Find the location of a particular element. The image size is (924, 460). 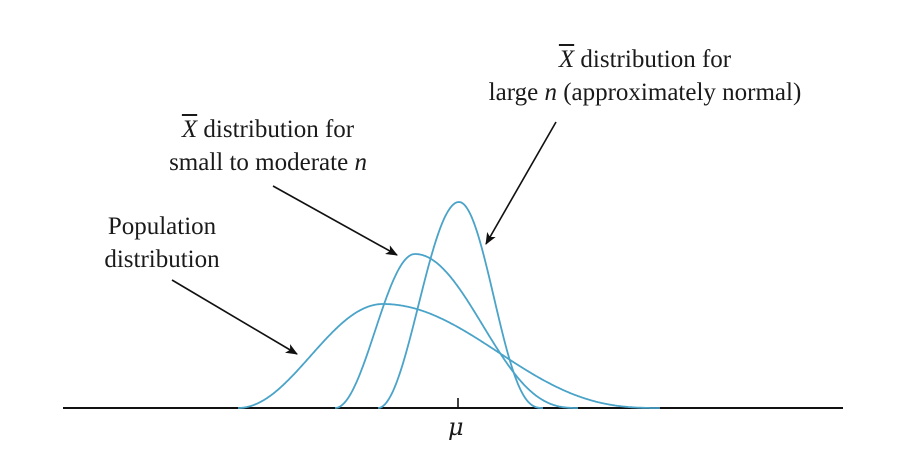

small-n-arrow is located at coordinates (335, 220).